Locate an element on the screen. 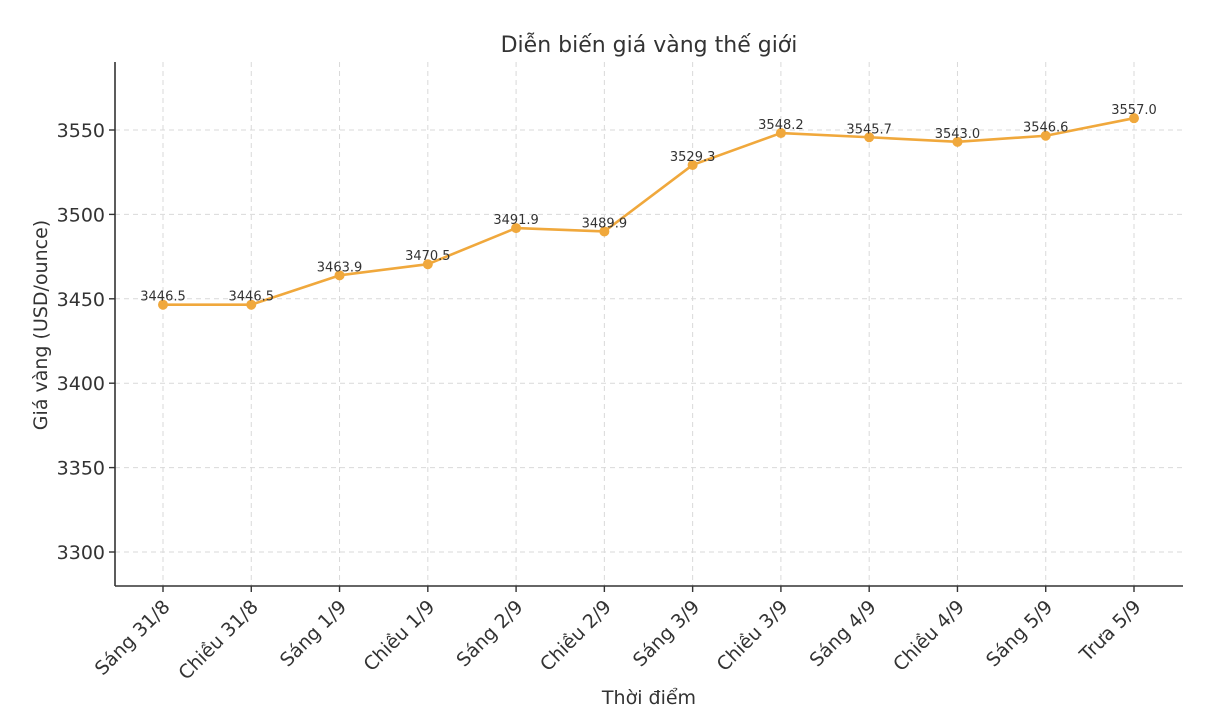  data-label: 3546.6 is located at coordinates (1046, 128).